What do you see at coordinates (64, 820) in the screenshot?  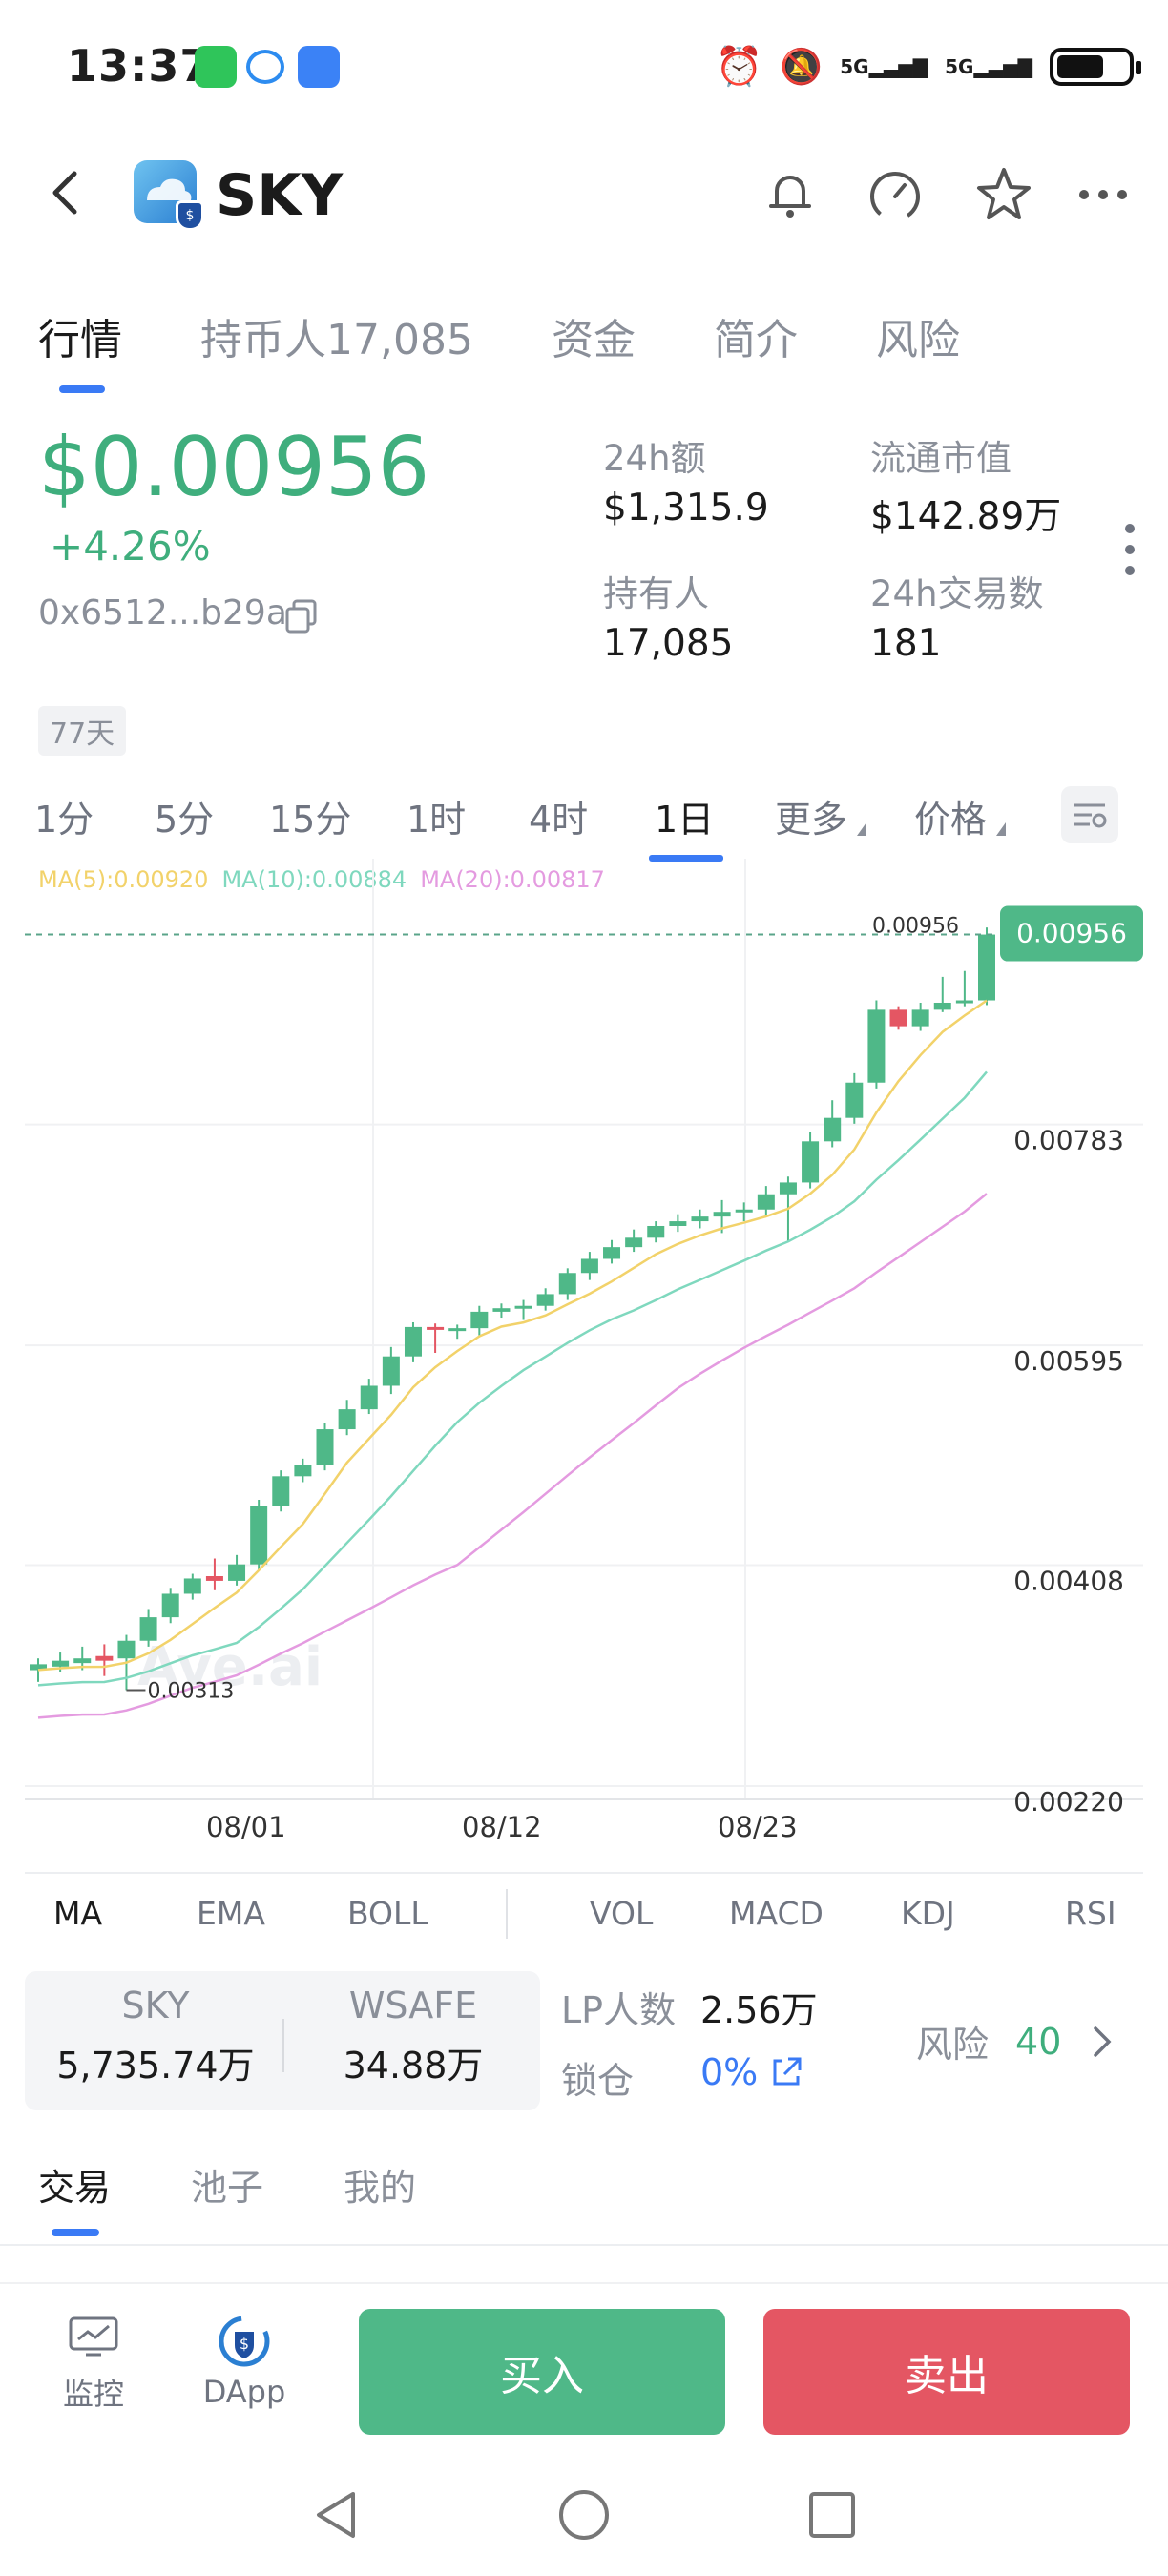 I see `interval-1m: 1分` at bounding box center [64, 820].